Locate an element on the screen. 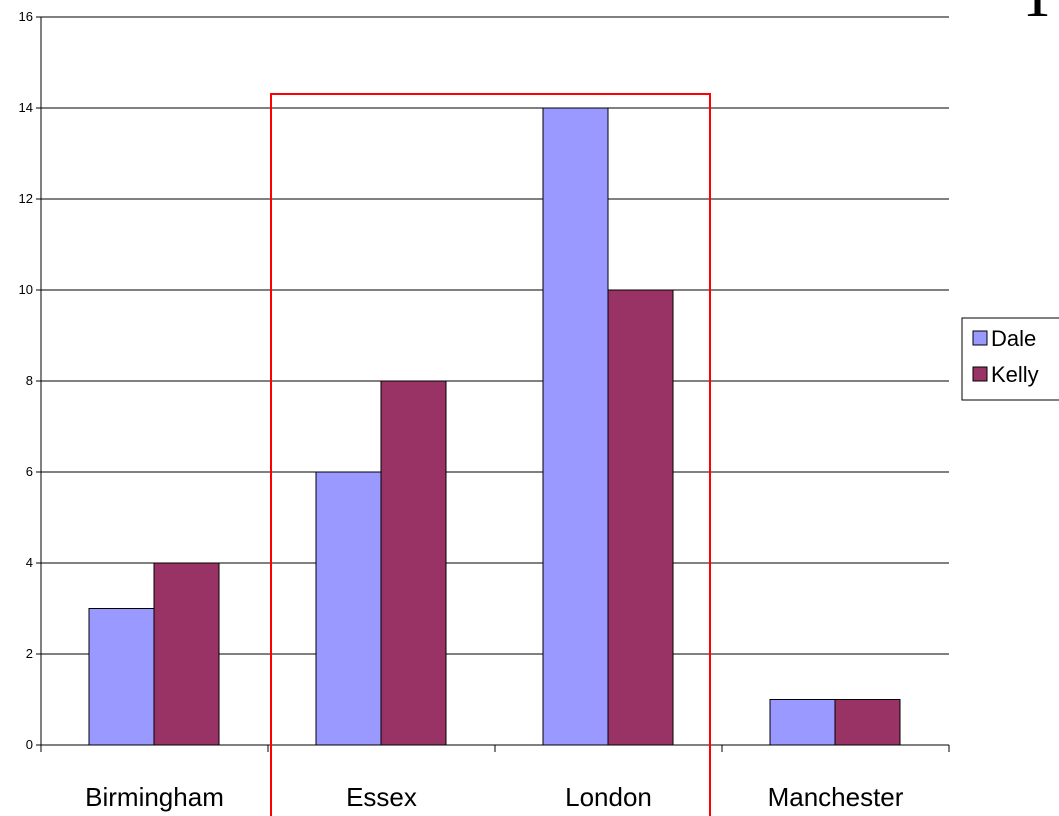 Image resolution: width=1059 pixels, height=816 pixels. legend-label-dale: Dale is located at coordinates (1013, 338).